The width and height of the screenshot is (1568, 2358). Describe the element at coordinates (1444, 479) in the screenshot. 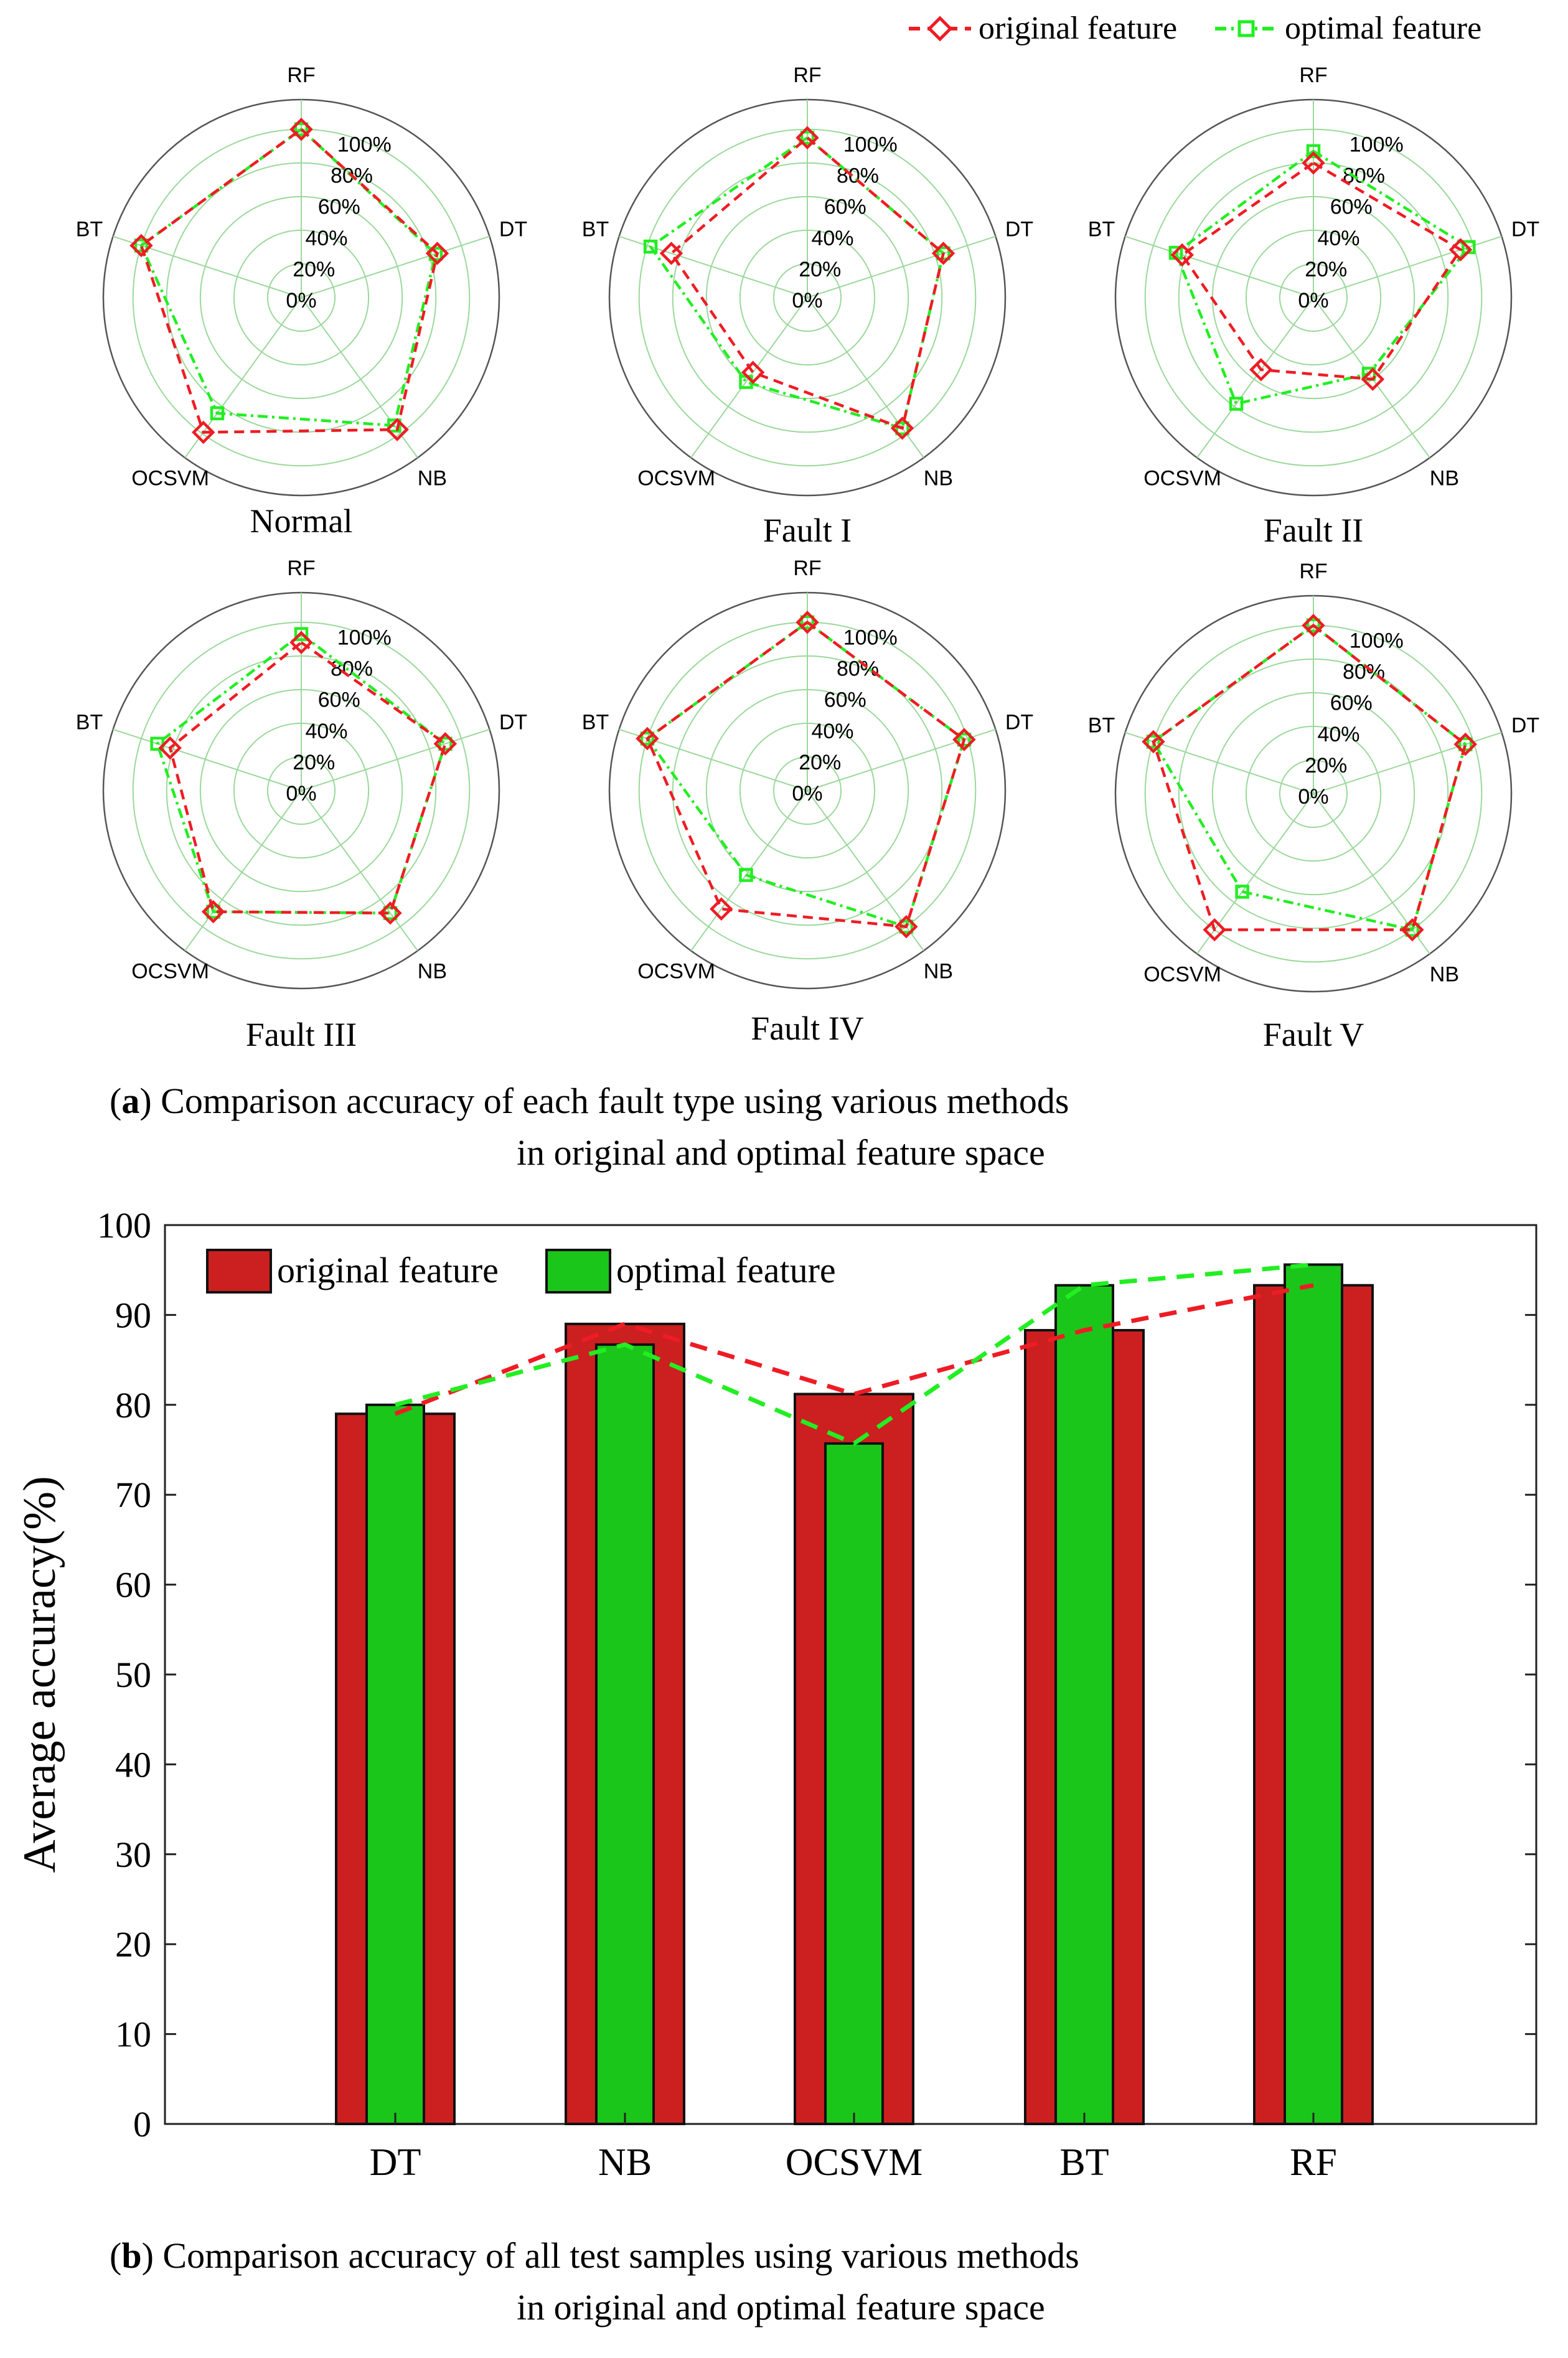

I see `radar-axis-label: NB` at that location.